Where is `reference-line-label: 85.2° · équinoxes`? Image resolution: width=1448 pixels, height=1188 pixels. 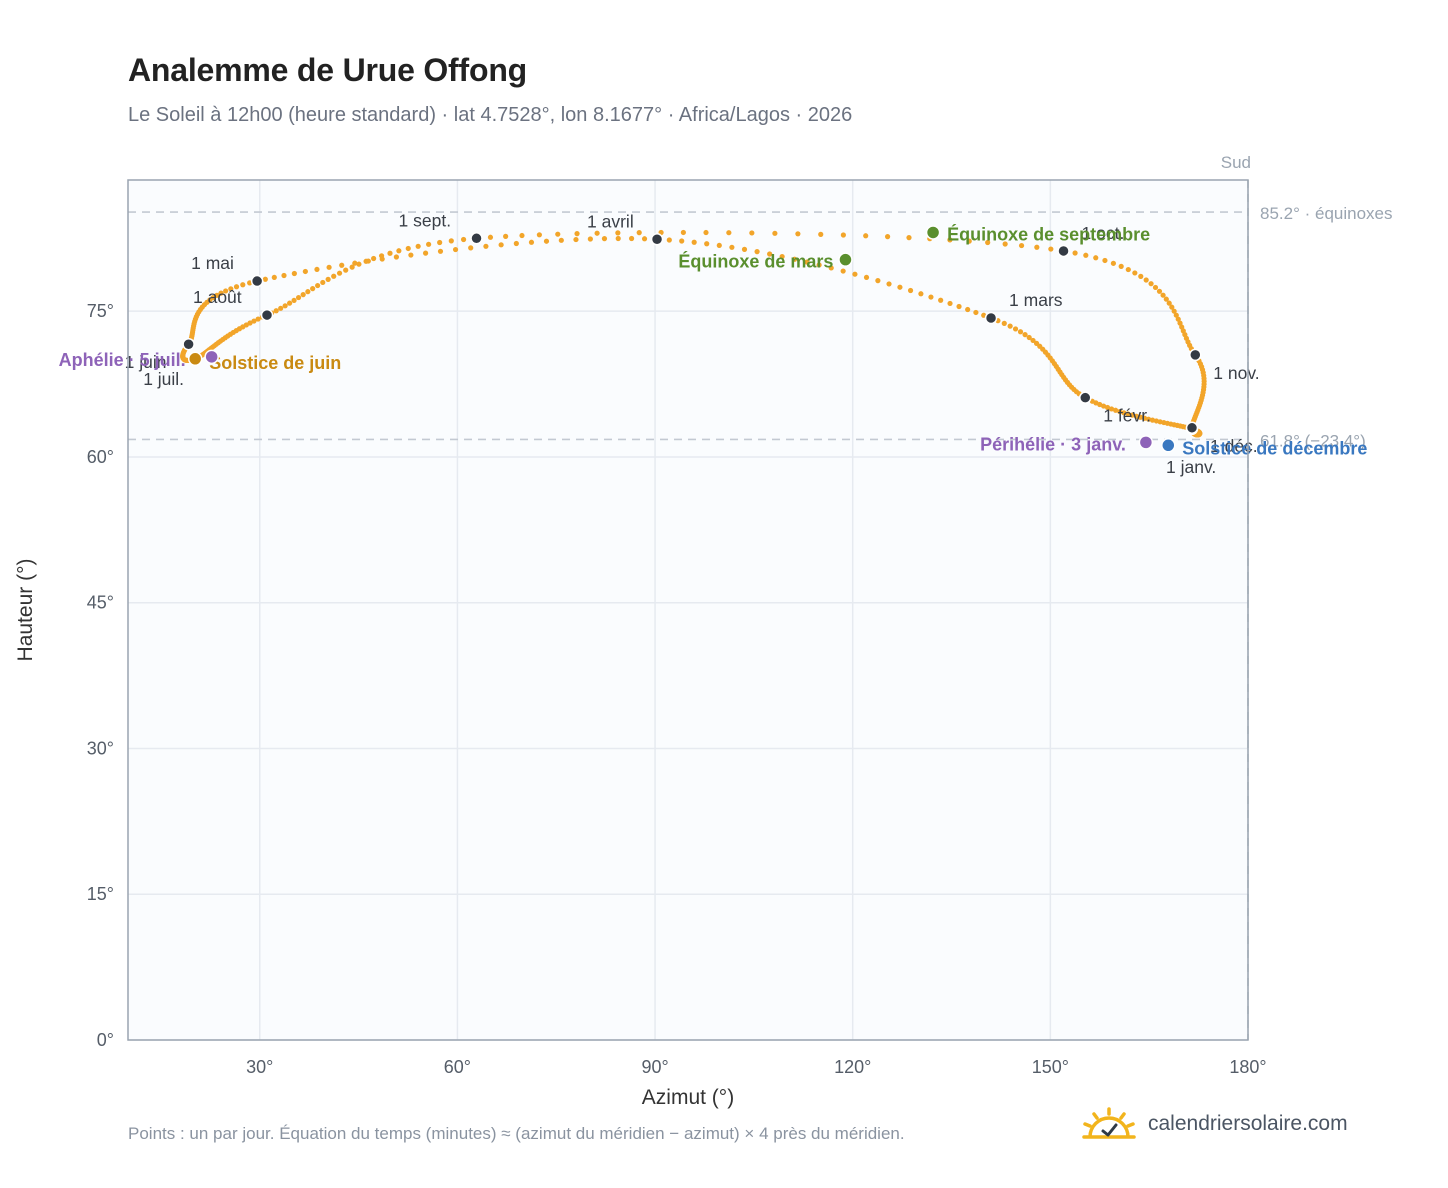
reference-line-label: 85.2° · équinoxes is located at coordinates (1326, 213).